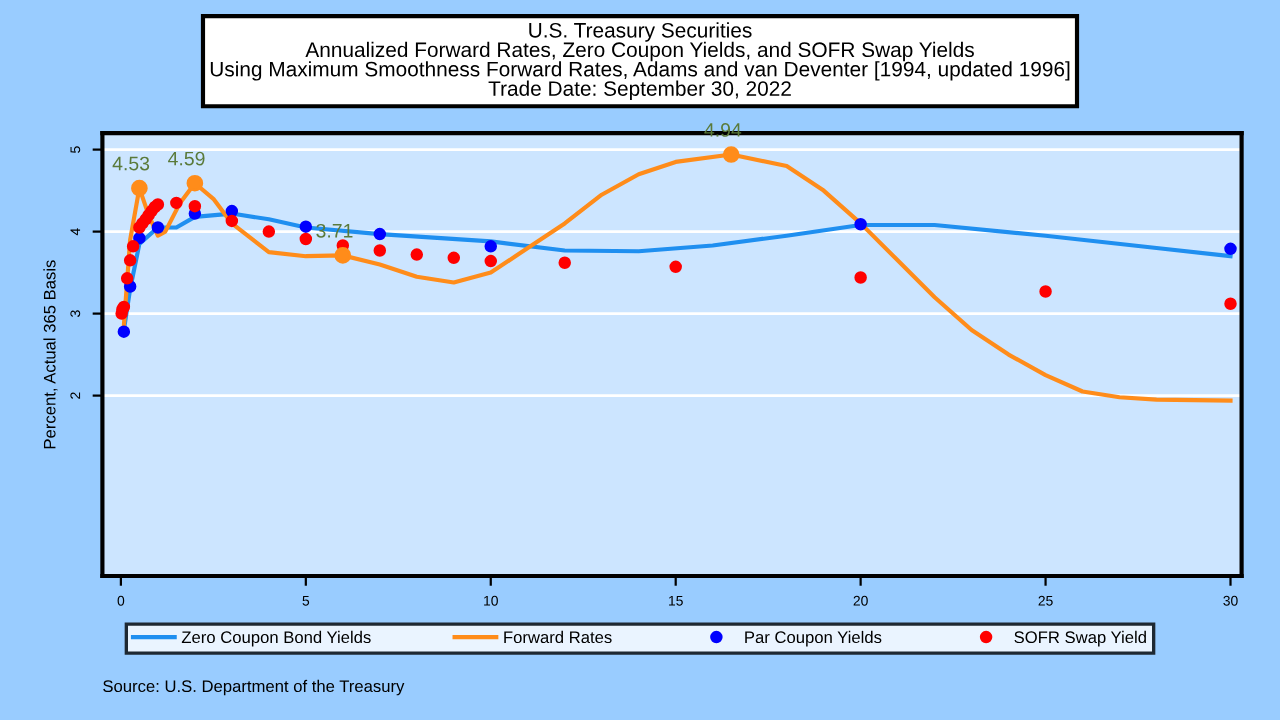 The height and width of the screenshot is (720, 1280). I want to click on legend-label: Par Coupon Yields, so click(813, 638).